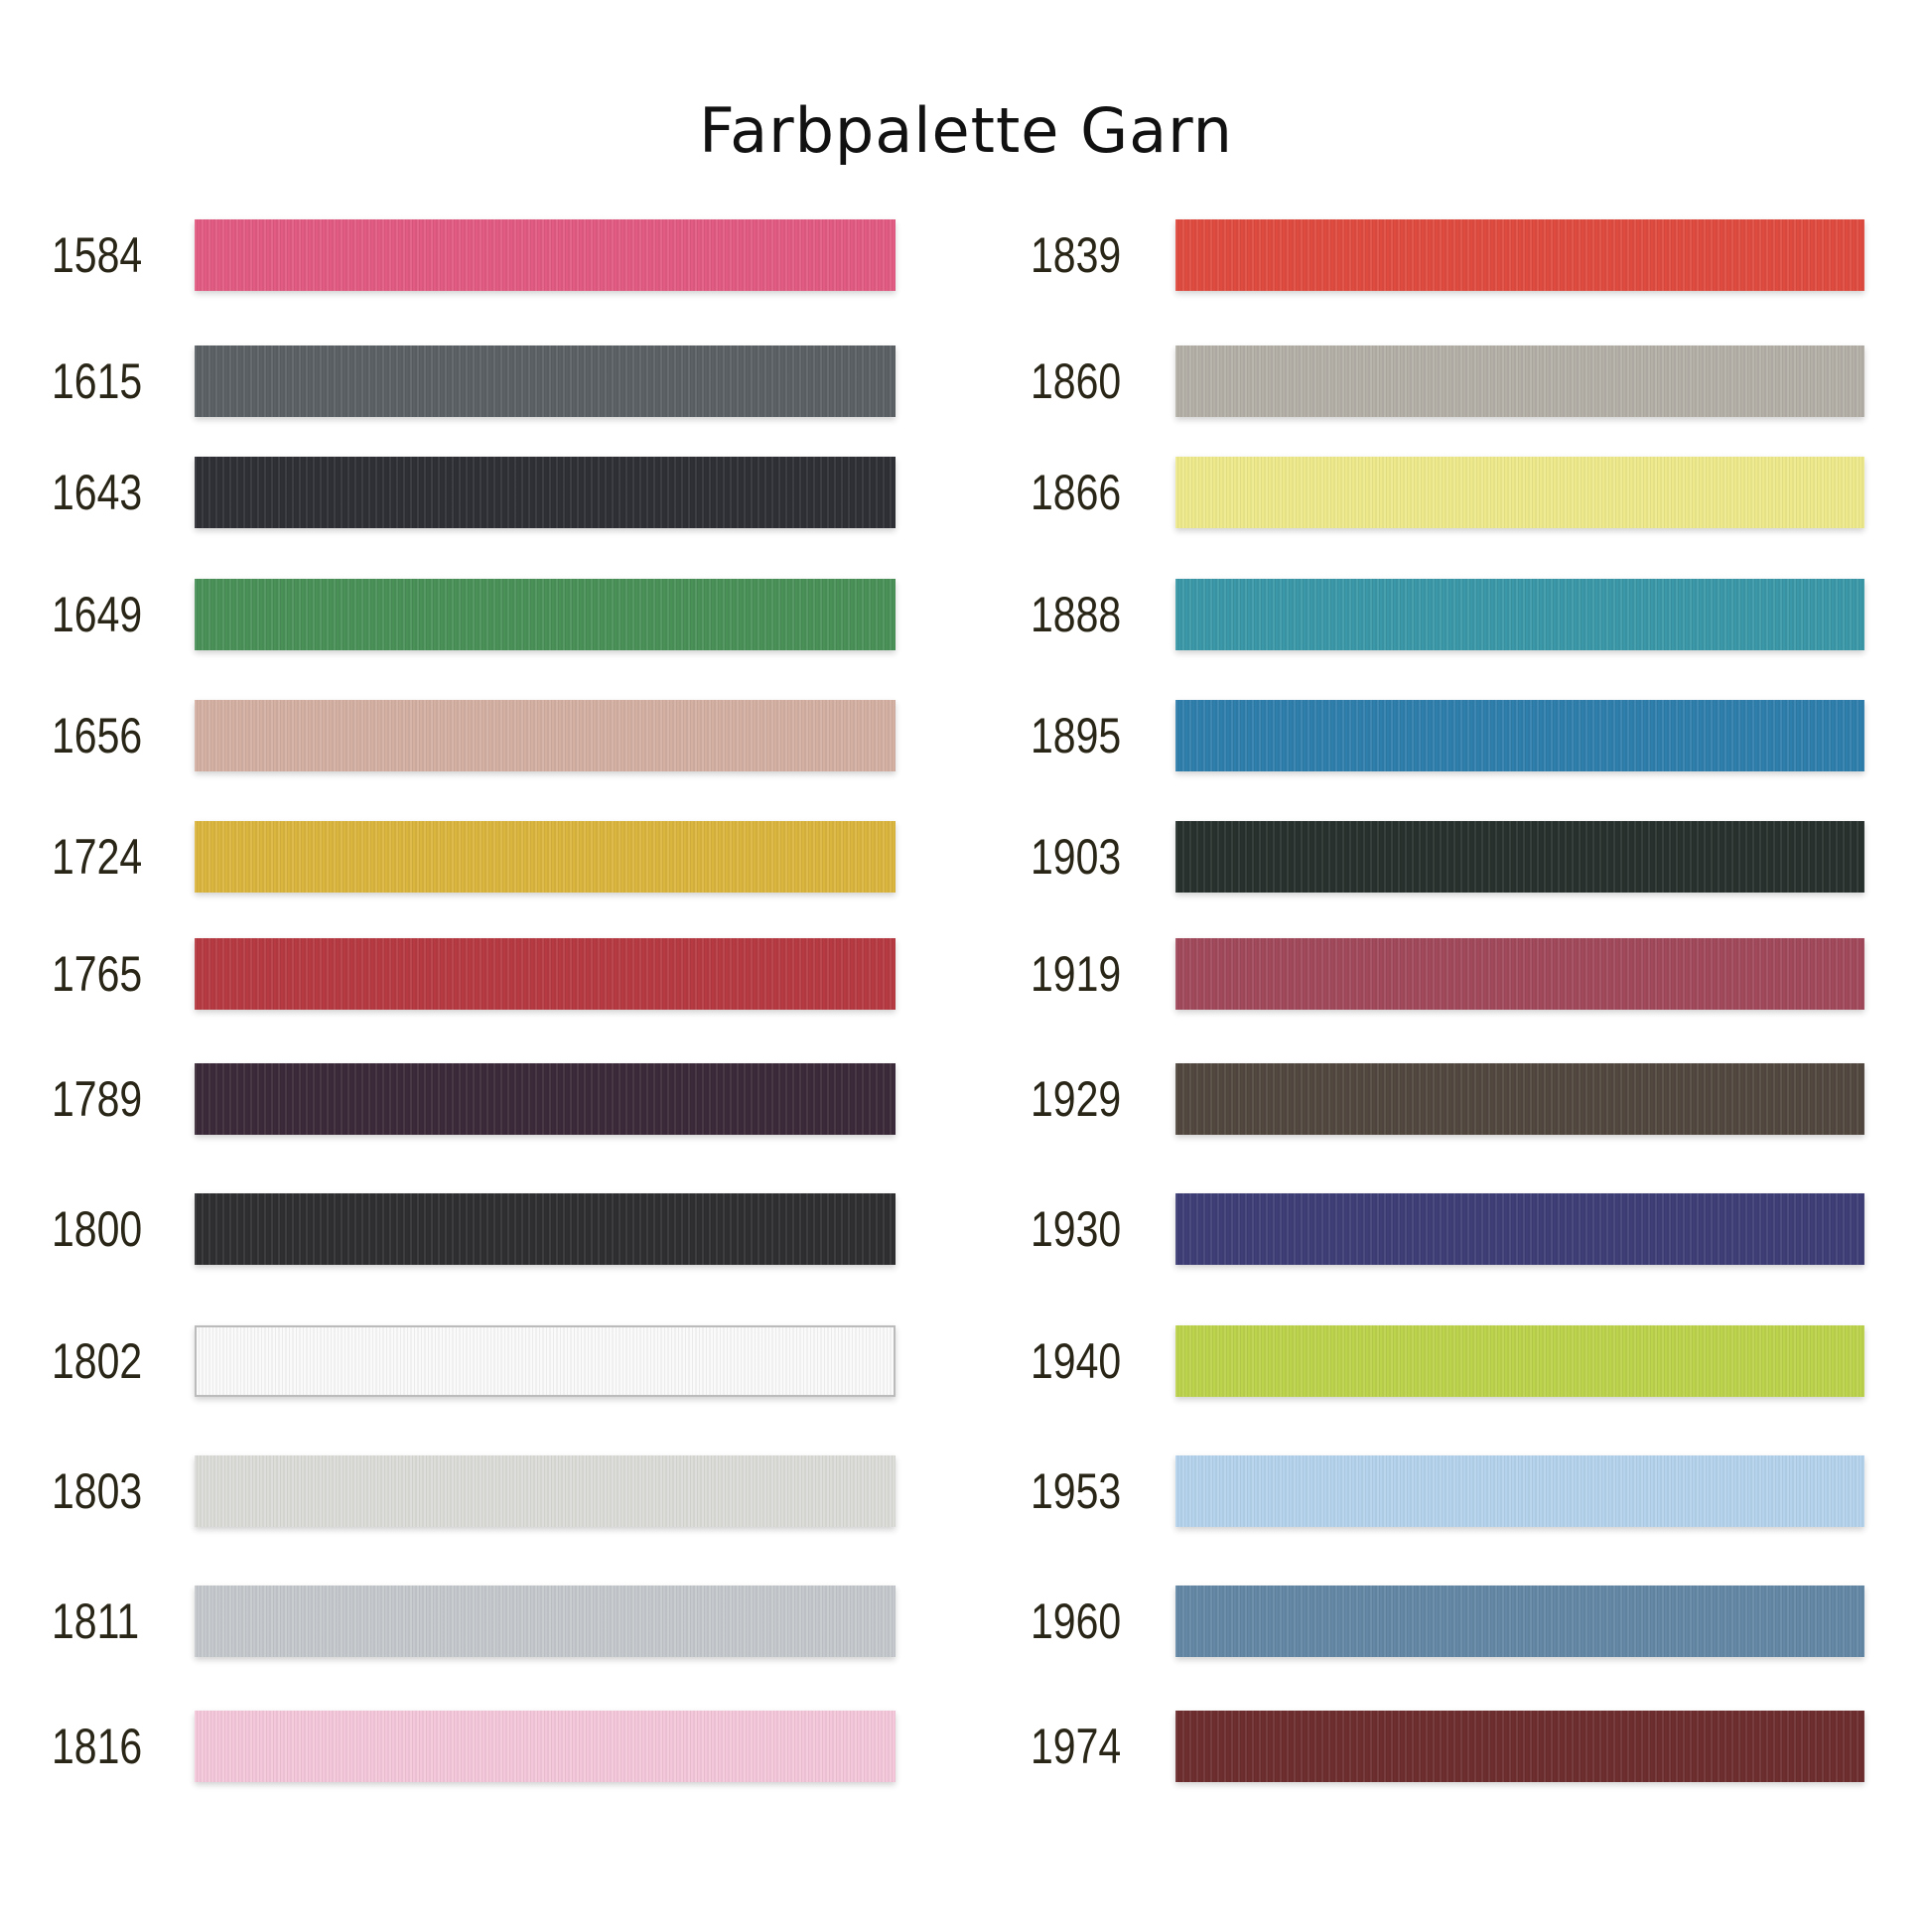  I want to click on color-code-label: 1615, so click(97, 381).